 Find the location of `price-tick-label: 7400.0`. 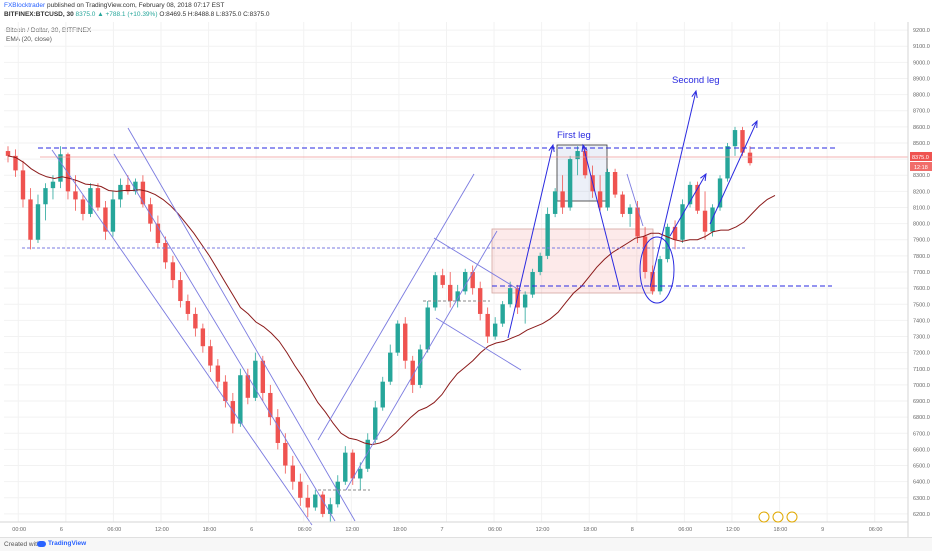

price-tick-label: 7400.0 is located at coordinates (921, 321).